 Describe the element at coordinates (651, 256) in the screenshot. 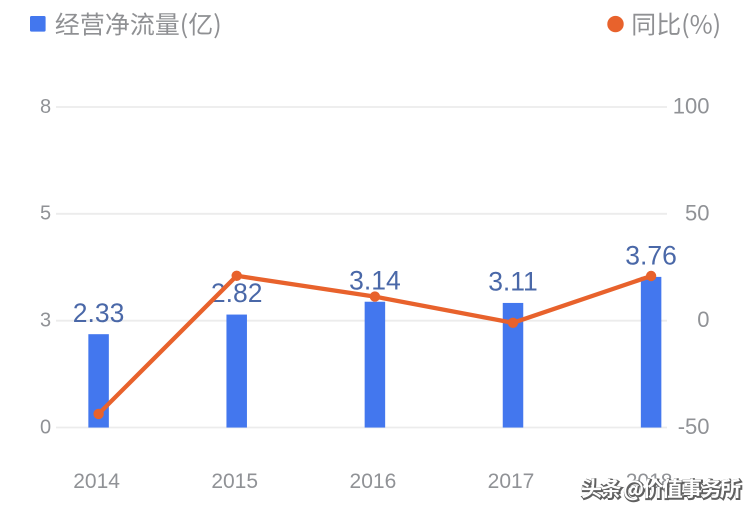

I see `svg-text: 3.76` at that location.